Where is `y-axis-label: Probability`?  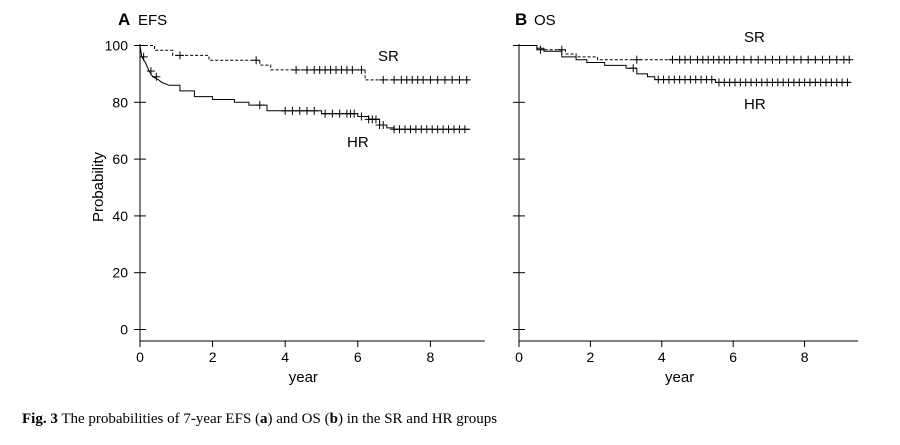
y-axis-label: Probability is located at coordinates (98, 186).